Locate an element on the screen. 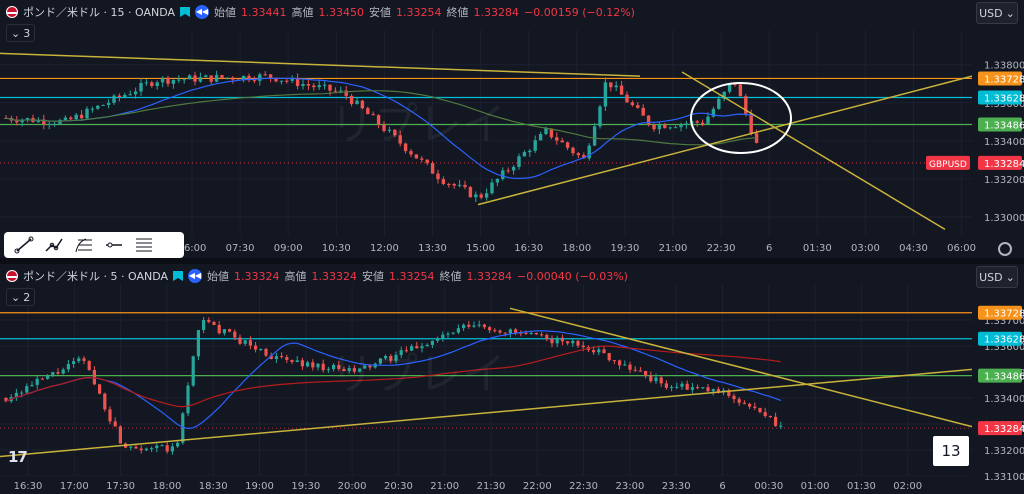  indicators-toggle: ⌄ 3 is located at coordinates (21, 33).